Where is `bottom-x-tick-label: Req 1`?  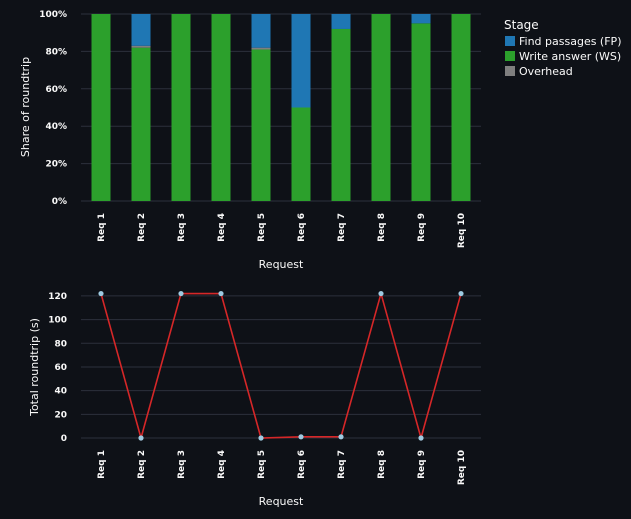
bottom-x-tick-label: Req 1 is located at coordinates (102, 464).